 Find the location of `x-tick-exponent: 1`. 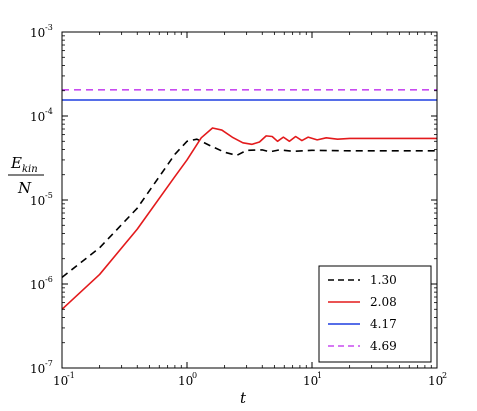

x-tick-exponent: 1 is located at coordinates (319, 375).